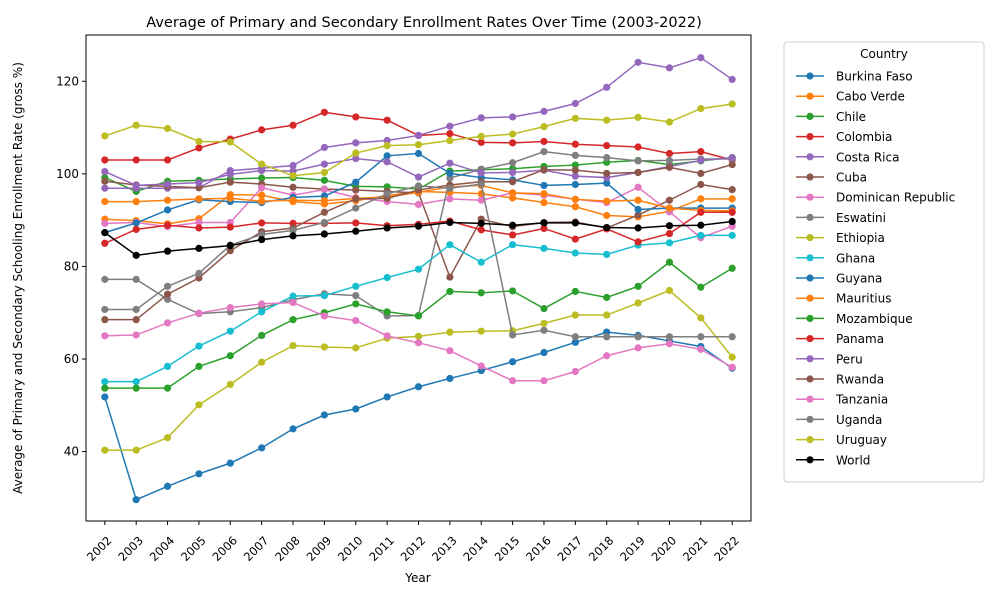 The height and width of the screenshot is (604, 1000). I want to click on legend-item: Mozambique, so click(854, 319).